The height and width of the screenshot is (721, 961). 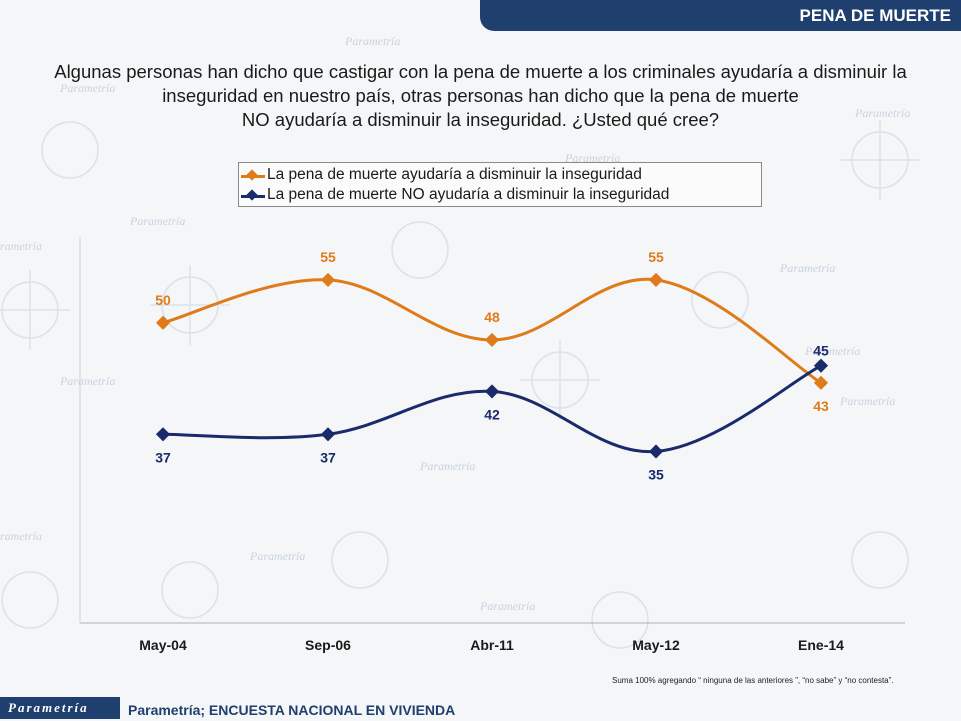 What do you see at coordinates (720, 15) in the screenshot?
I see `header-bar: PENA DE MUERTE` at bounding box center [720, 15].